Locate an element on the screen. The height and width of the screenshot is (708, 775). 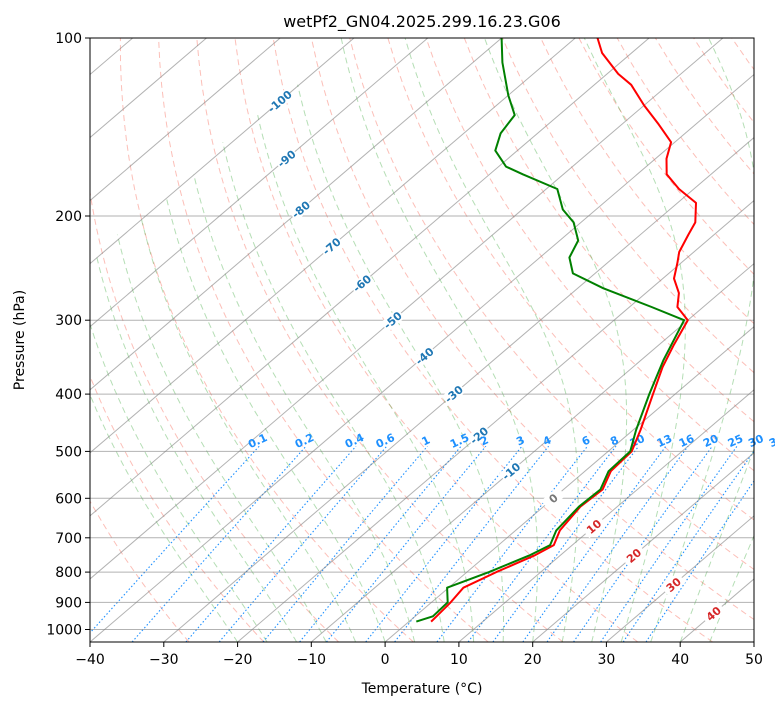
x-tick-label: 20 is located at coordinates (533, 660).